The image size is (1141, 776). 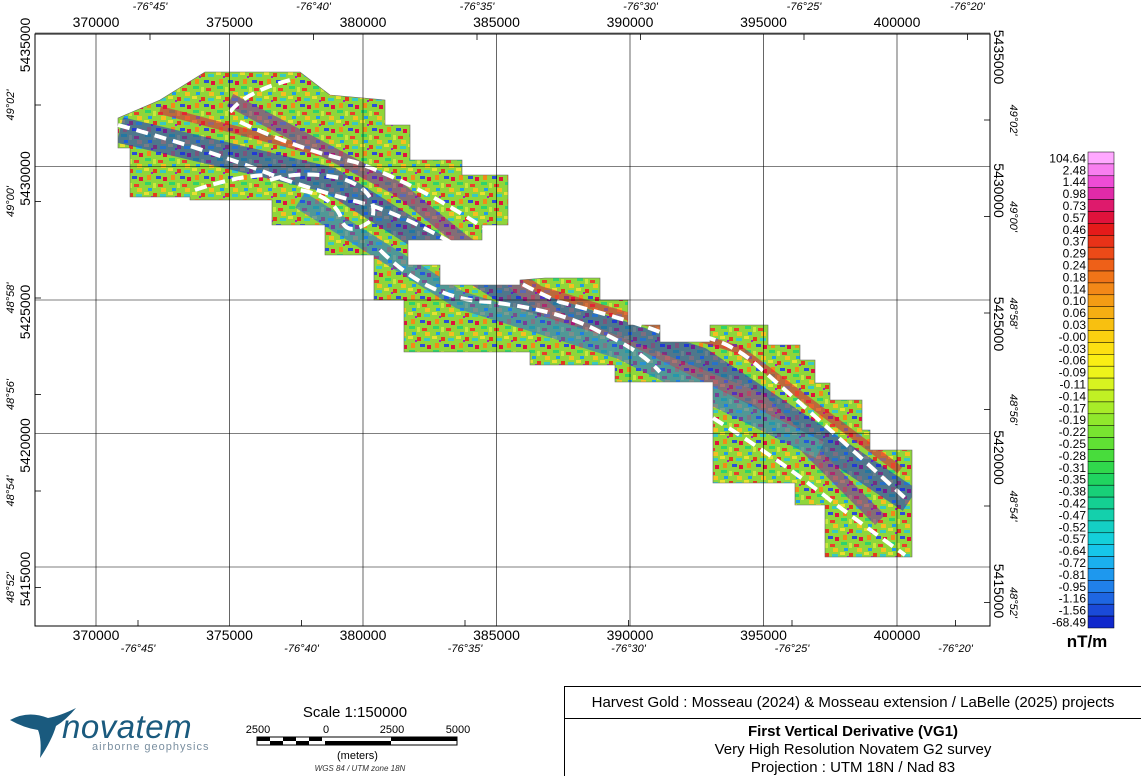 What do you see at coordinates (1013, 314) in the screenshot?
I see `lat-label-right: 48°58'` at bounding box center [1013, 314].